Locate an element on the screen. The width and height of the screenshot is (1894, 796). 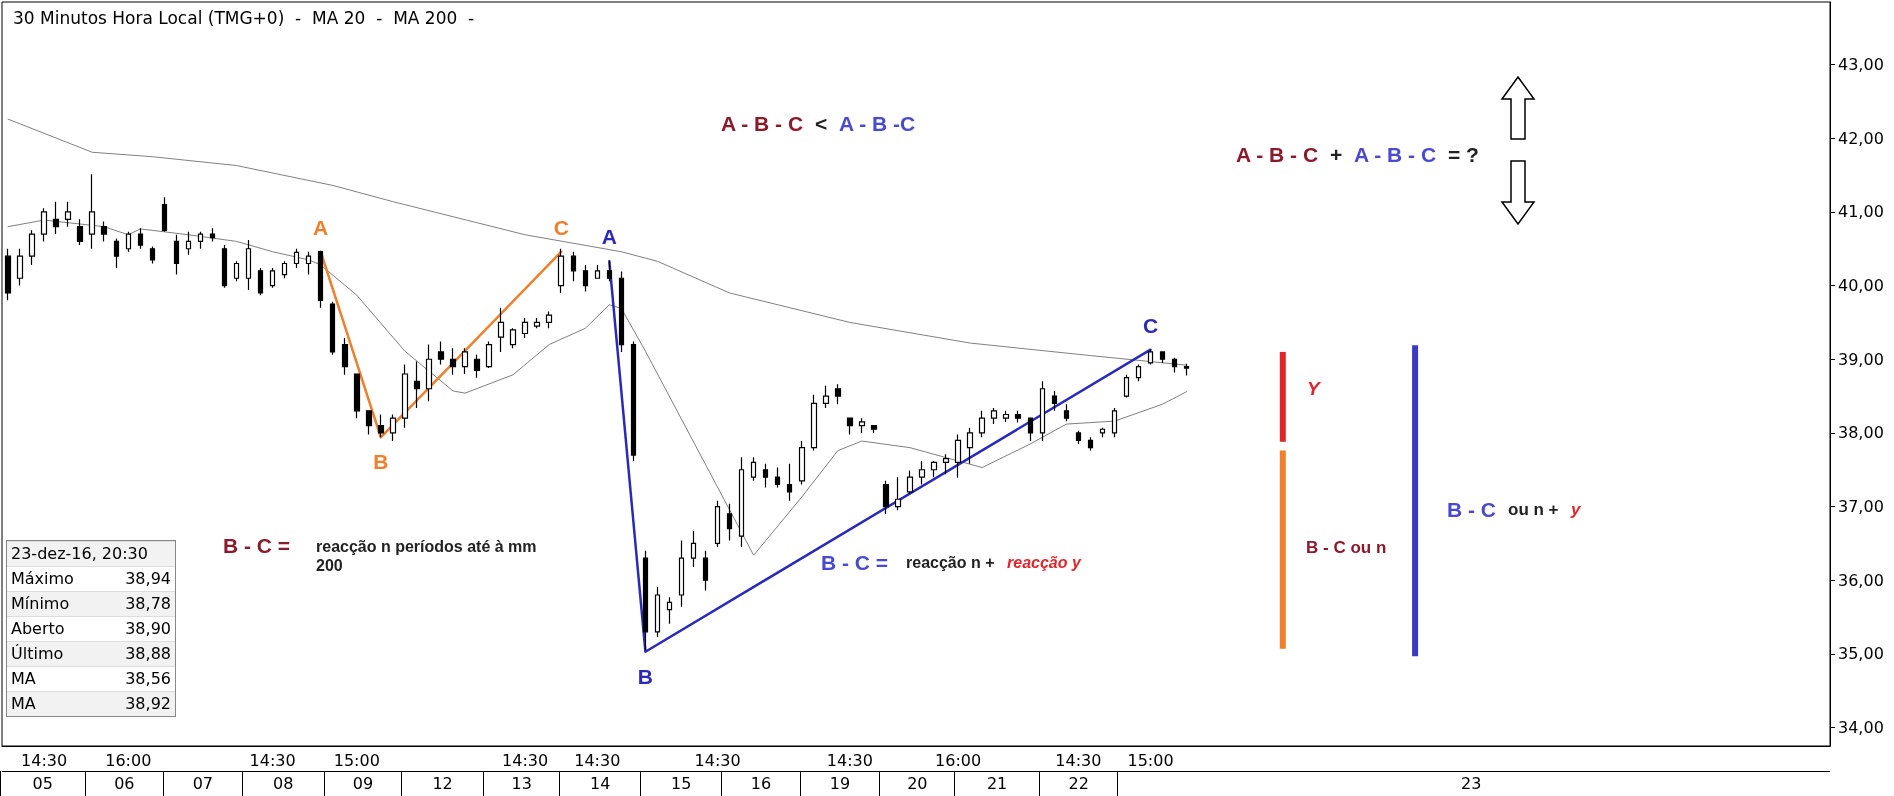
annotation: reacção n + is located at coordinates (950, 563).